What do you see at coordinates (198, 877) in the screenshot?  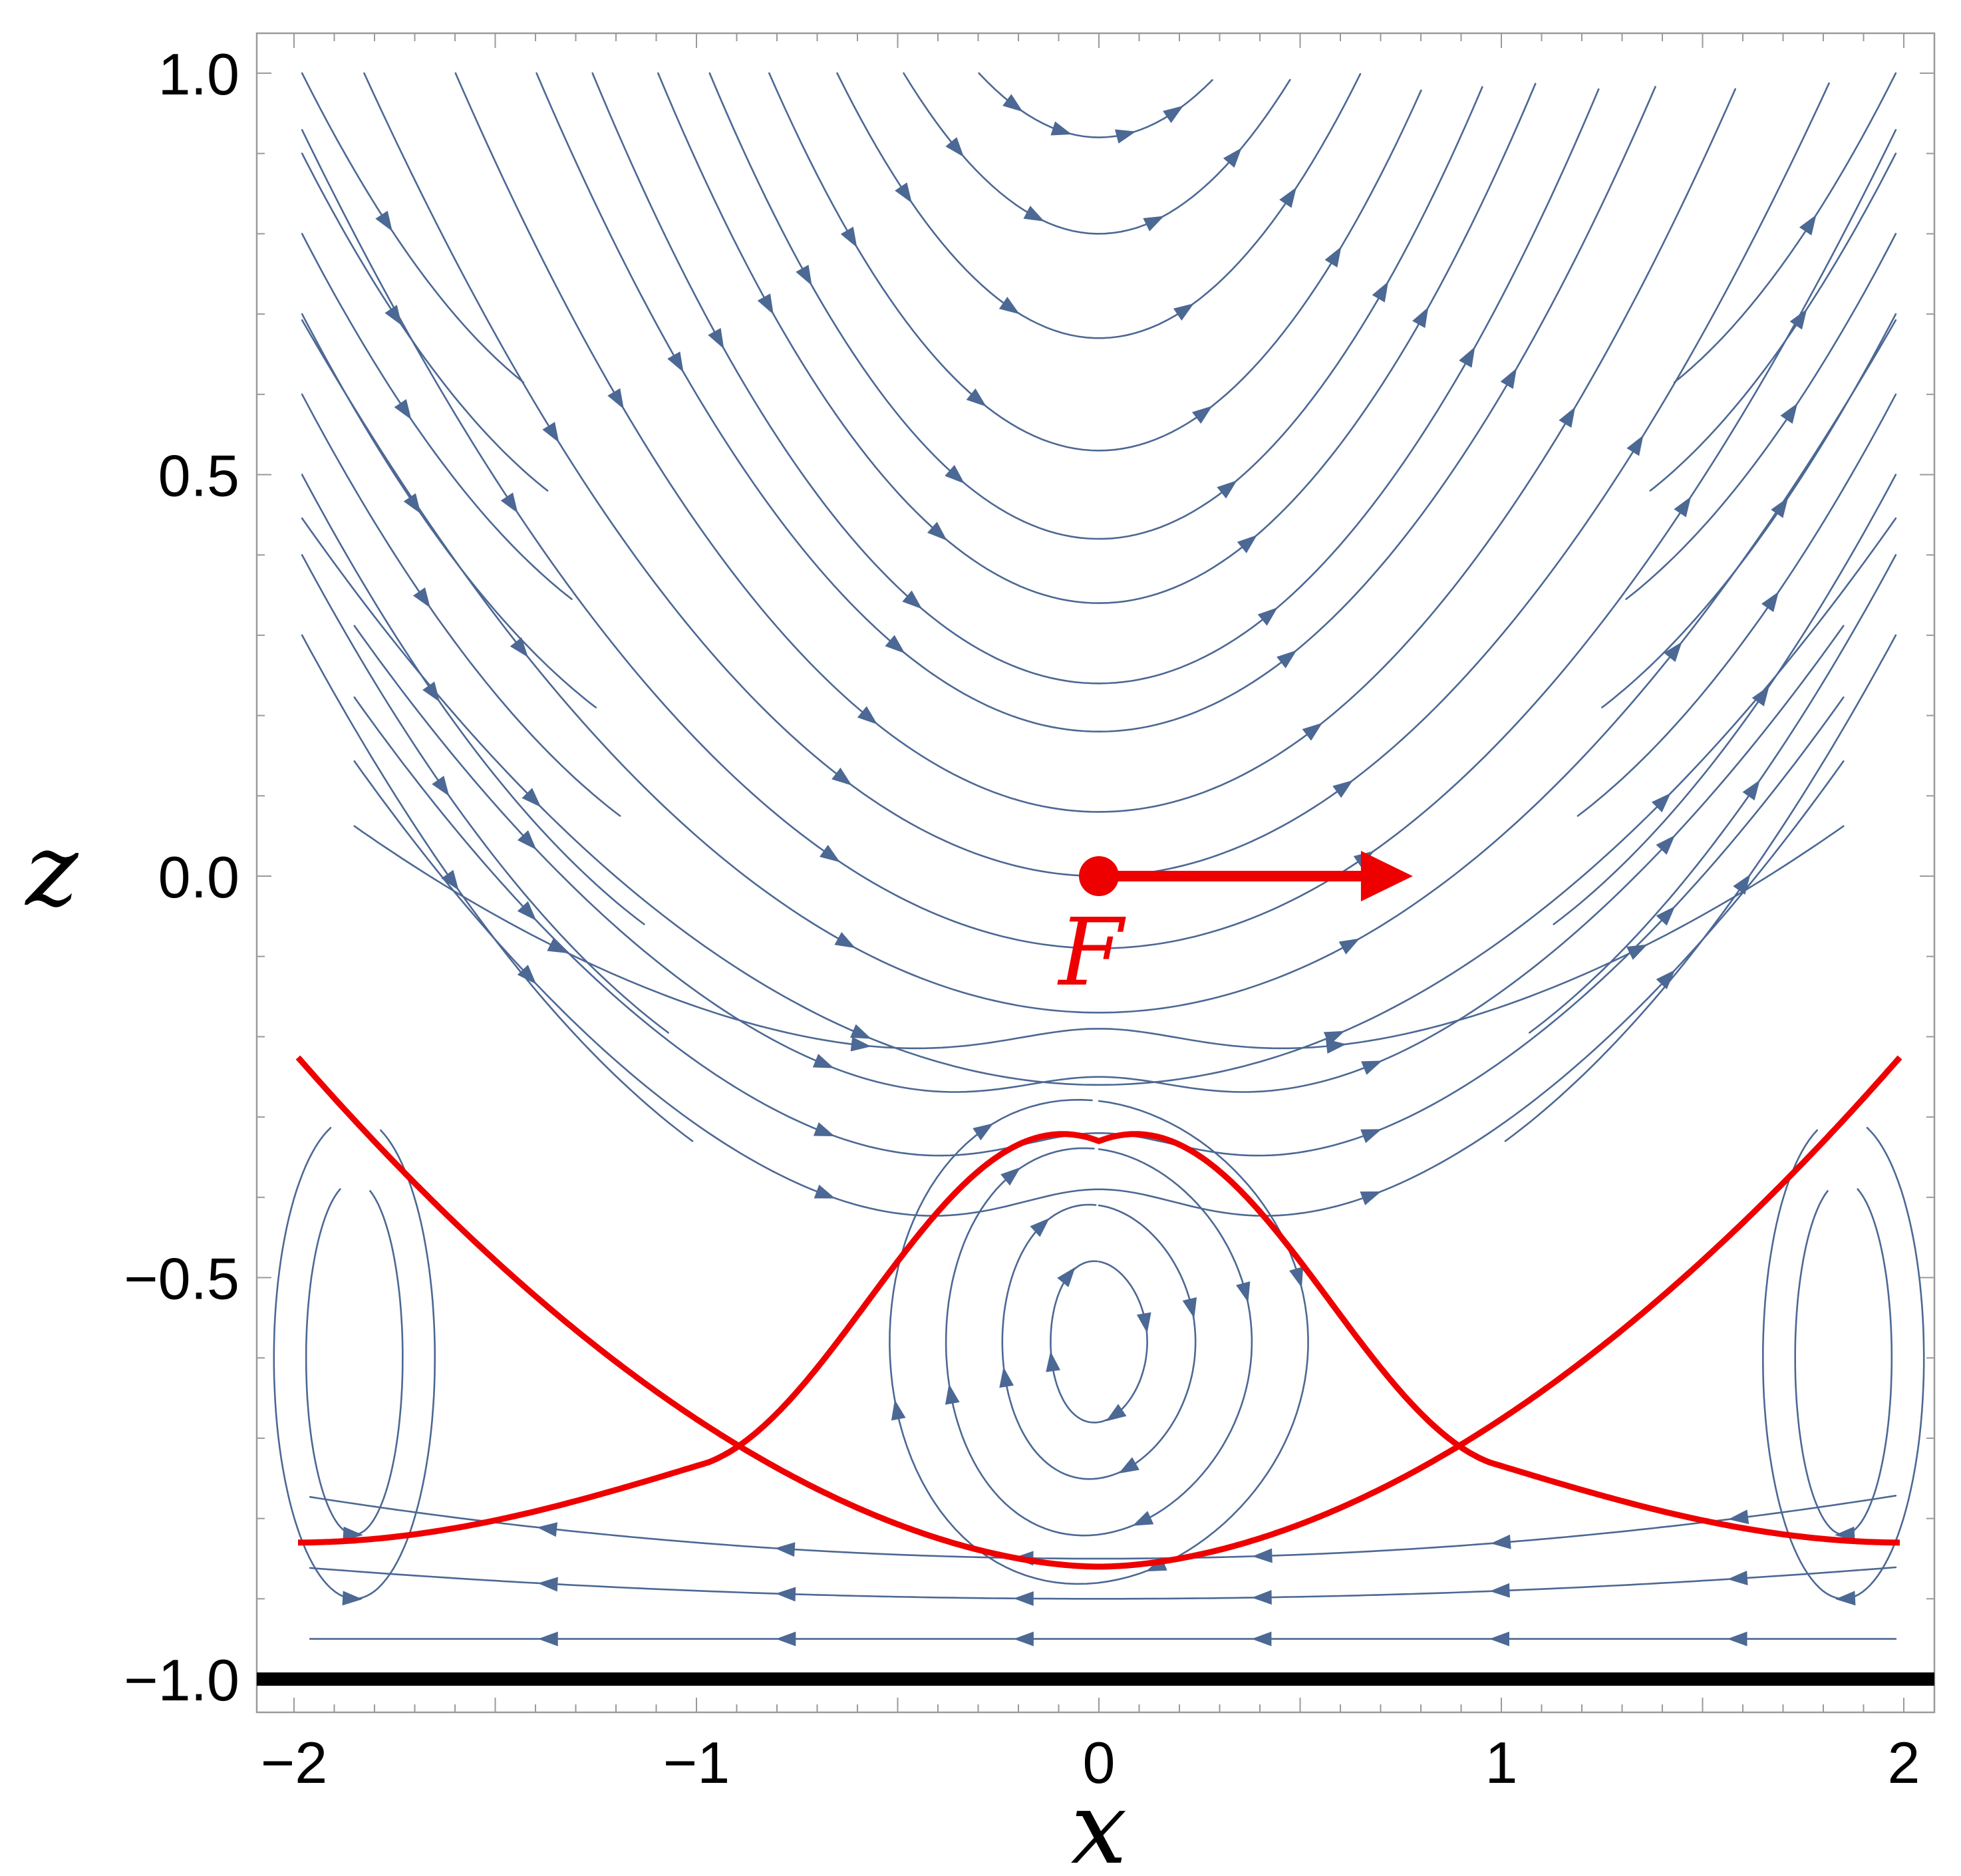 I see `z-tick-label: 0.0` at bounding box center [198, 877].